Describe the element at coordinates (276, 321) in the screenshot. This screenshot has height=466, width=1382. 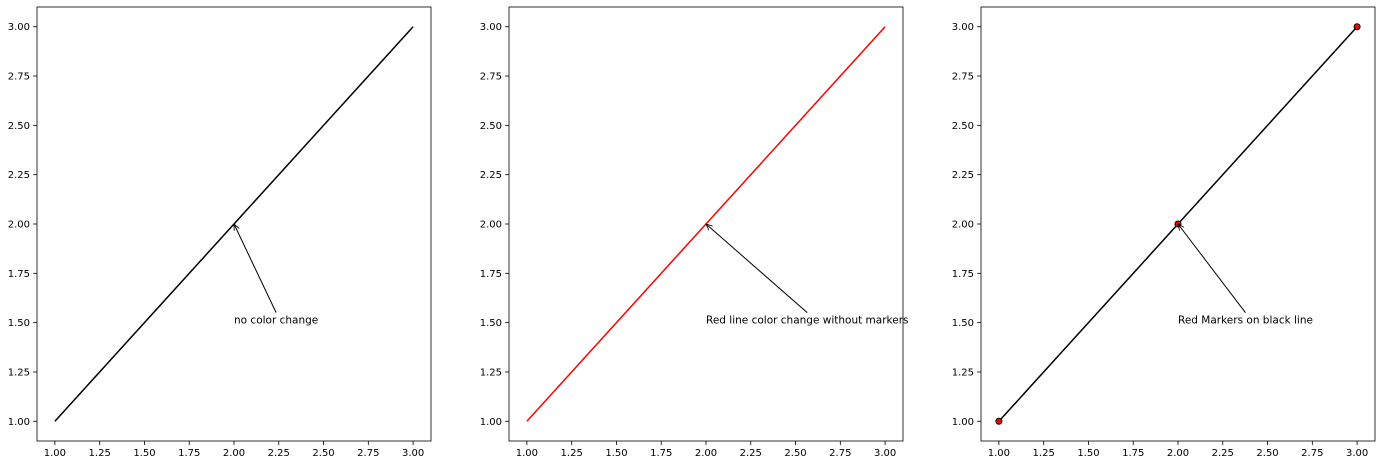
I see `annotation-text: no color change` at that location.